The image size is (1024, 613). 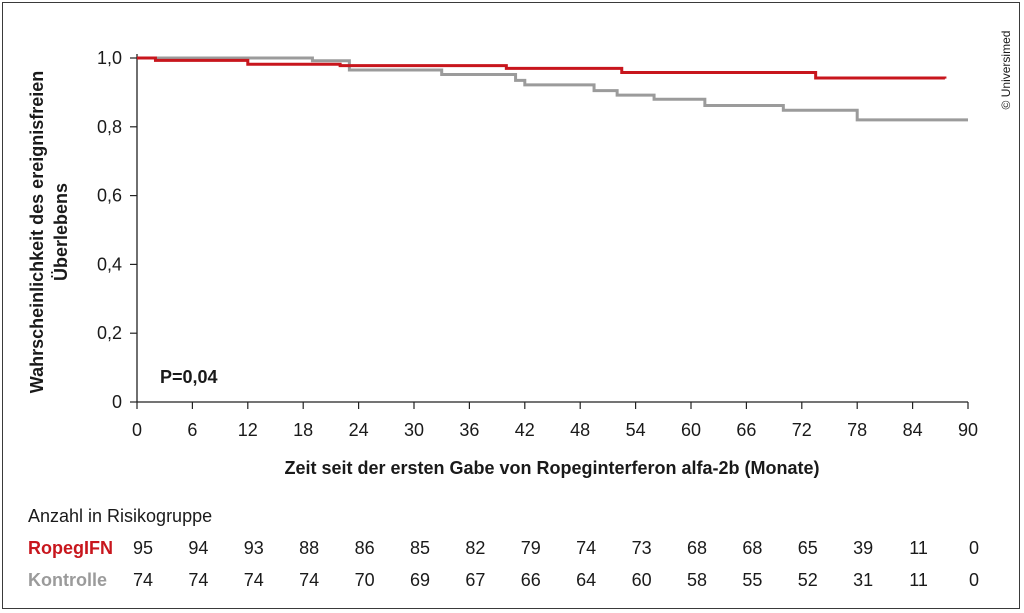 I want to click on x-tick-label: 24, so click(x=359, y=430).